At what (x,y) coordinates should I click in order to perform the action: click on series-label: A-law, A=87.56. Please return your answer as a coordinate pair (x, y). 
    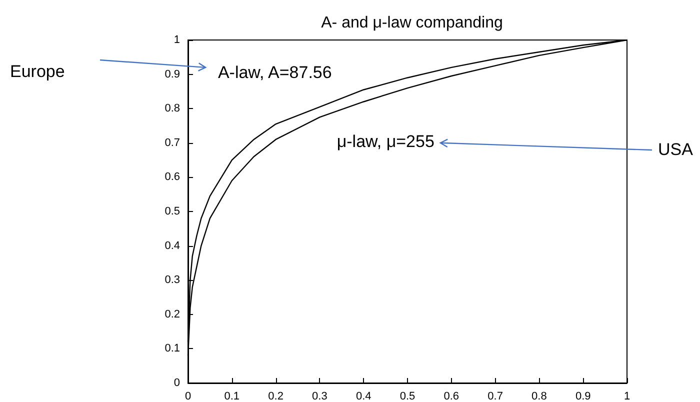
    Looking at the image, I should click on (275, 73).